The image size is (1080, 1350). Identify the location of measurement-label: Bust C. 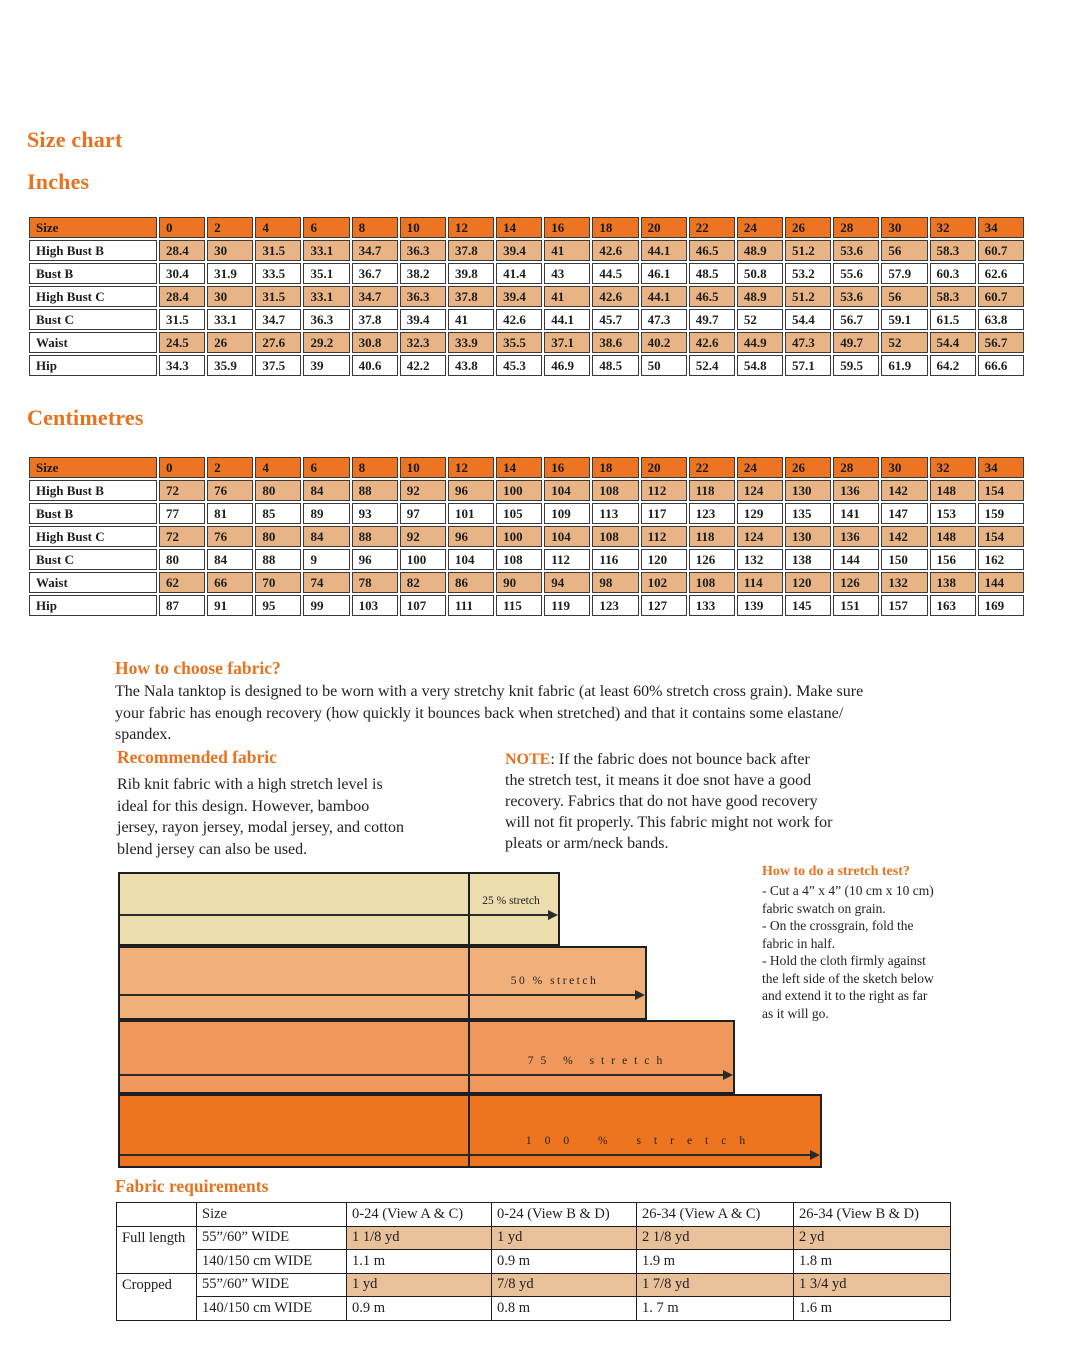
(93, 319).